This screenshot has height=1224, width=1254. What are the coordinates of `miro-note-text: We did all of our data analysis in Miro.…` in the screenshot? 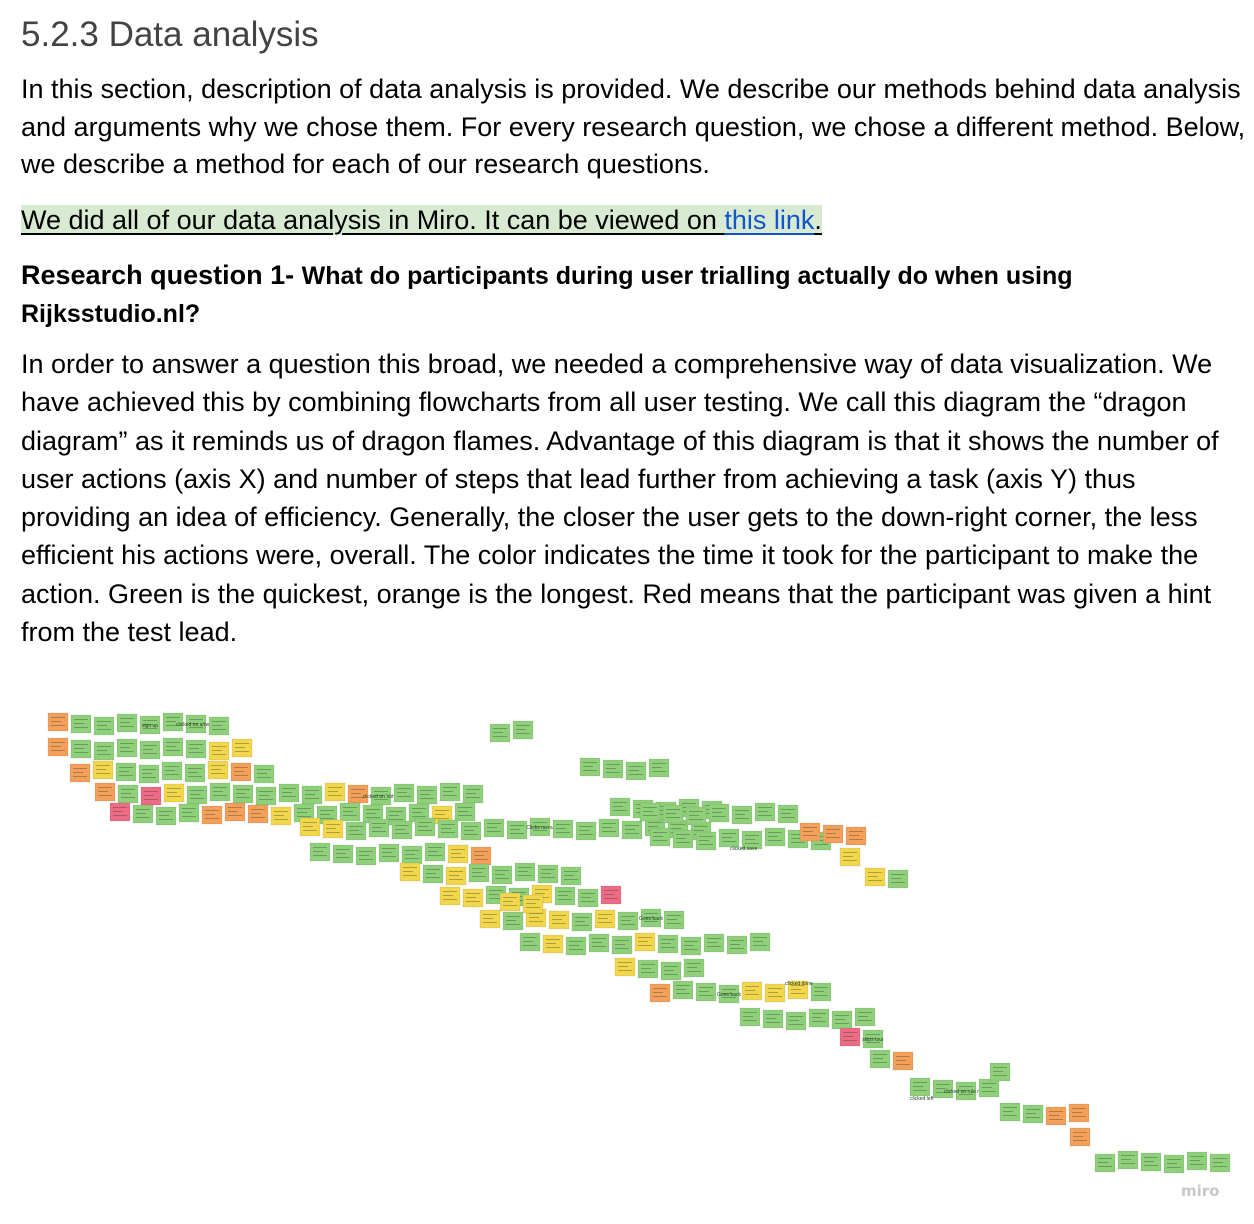 It's located at (373, 220).